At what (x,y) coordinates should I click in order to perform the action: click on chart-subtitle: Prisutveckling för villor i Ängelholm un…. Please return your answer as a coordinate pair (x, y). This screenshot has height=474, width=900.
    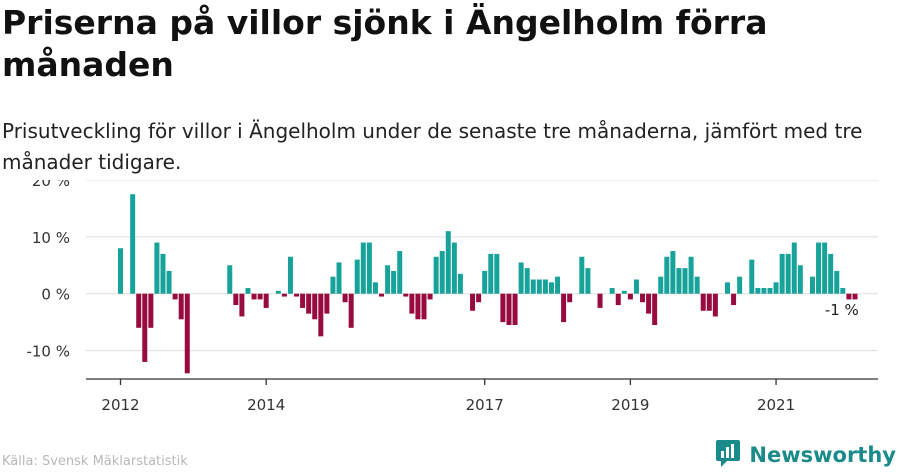
    Looking at the image, I should click on (432, 146).